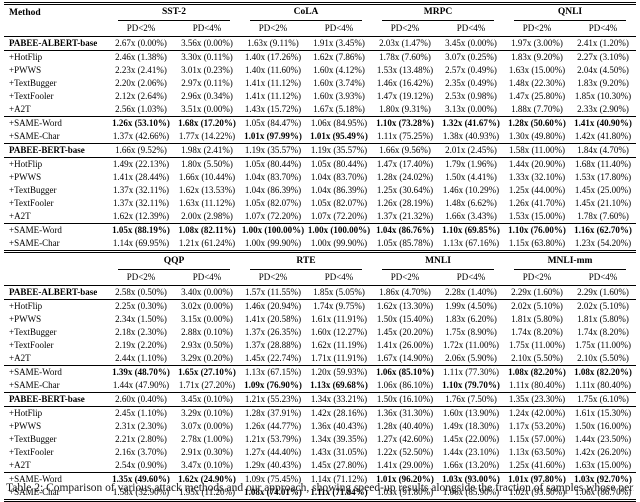 The image size is (640, 502). I want to click on pd-threshold-subheader: PD<2%, so click(537, 28).